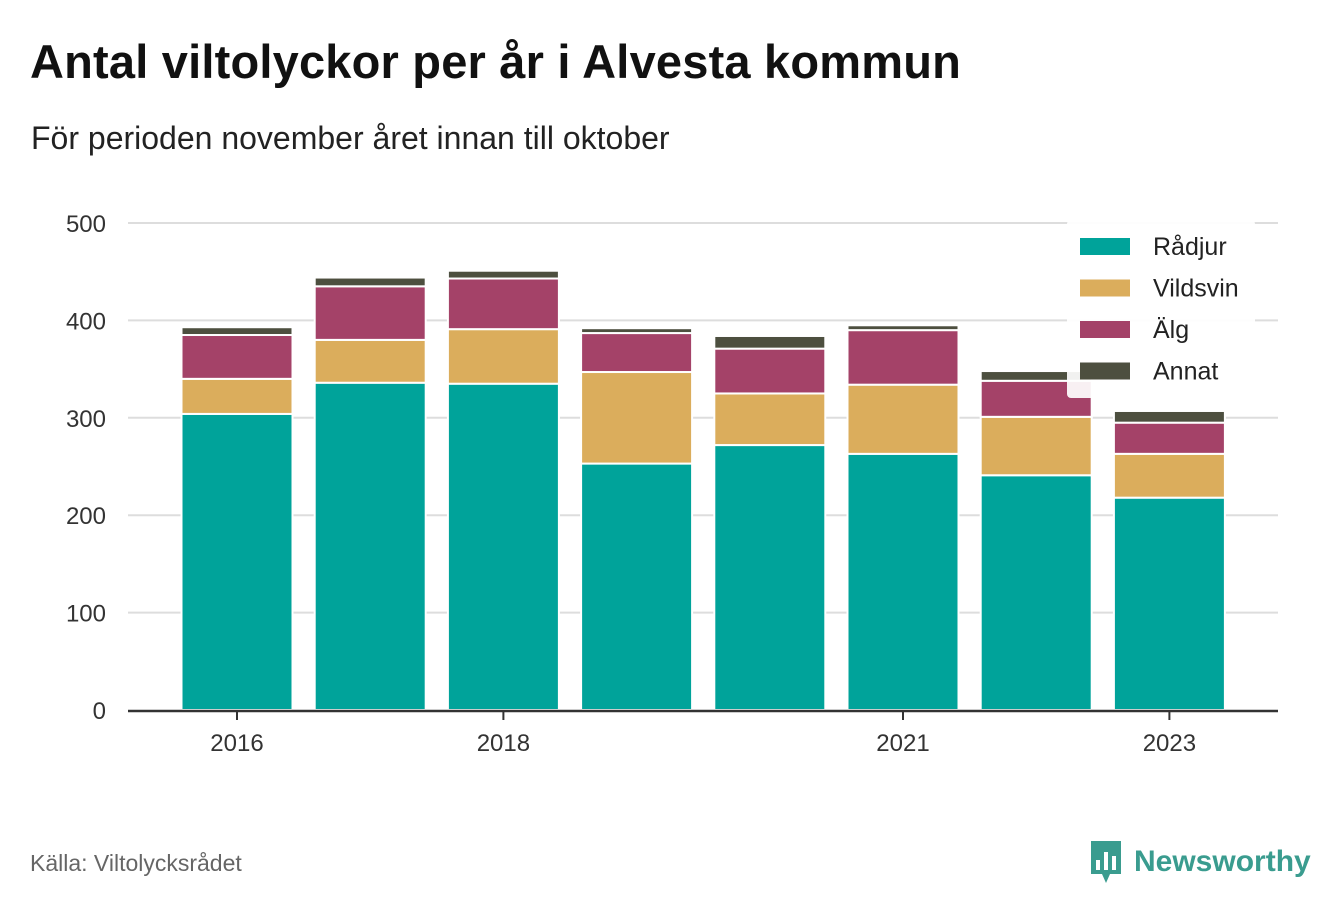 The width and height of the screenshot is (1340, 913). I want to click on bar-segment-annat-2016, so click(237, 331).